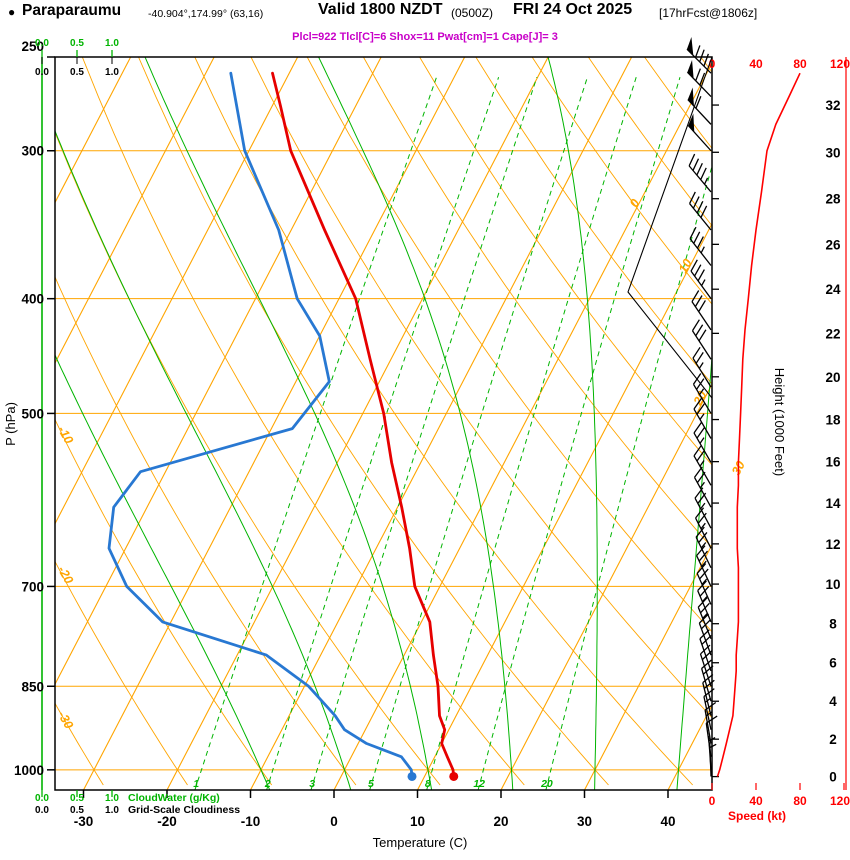  What do you see at coordinates (757, 816) in the screenshot?
I see `svg-text: Speed (kt)` at bounding box center [757, 816].